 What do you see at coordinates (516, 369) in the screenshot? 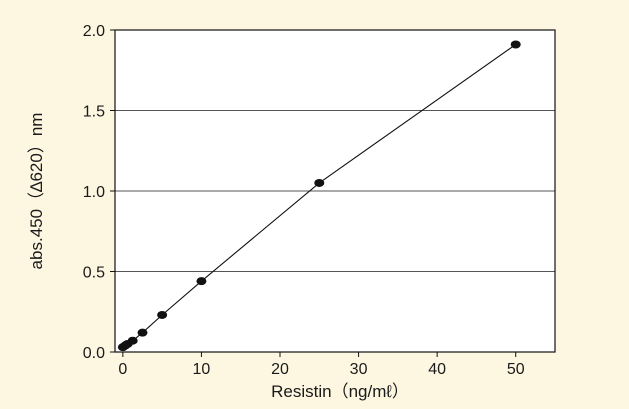
I see `x-tick-label: 50` at bounding box center [516, 369].